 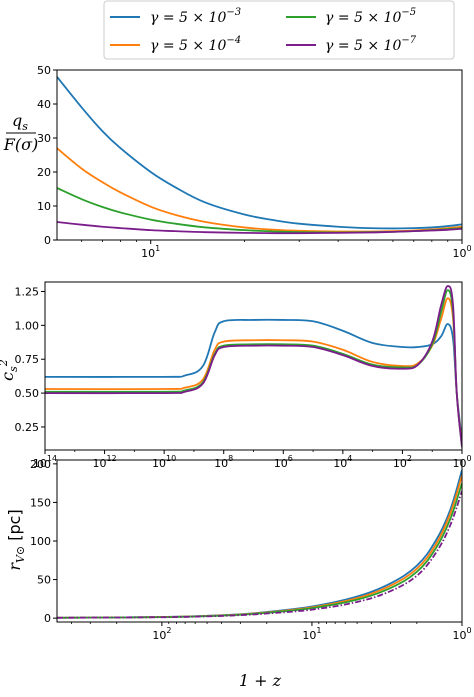 What do you see at coordinates (47, 240) in the screenshot?
I see `panel-top-ytick-label-0: 0` at bounding box center [47, 240].